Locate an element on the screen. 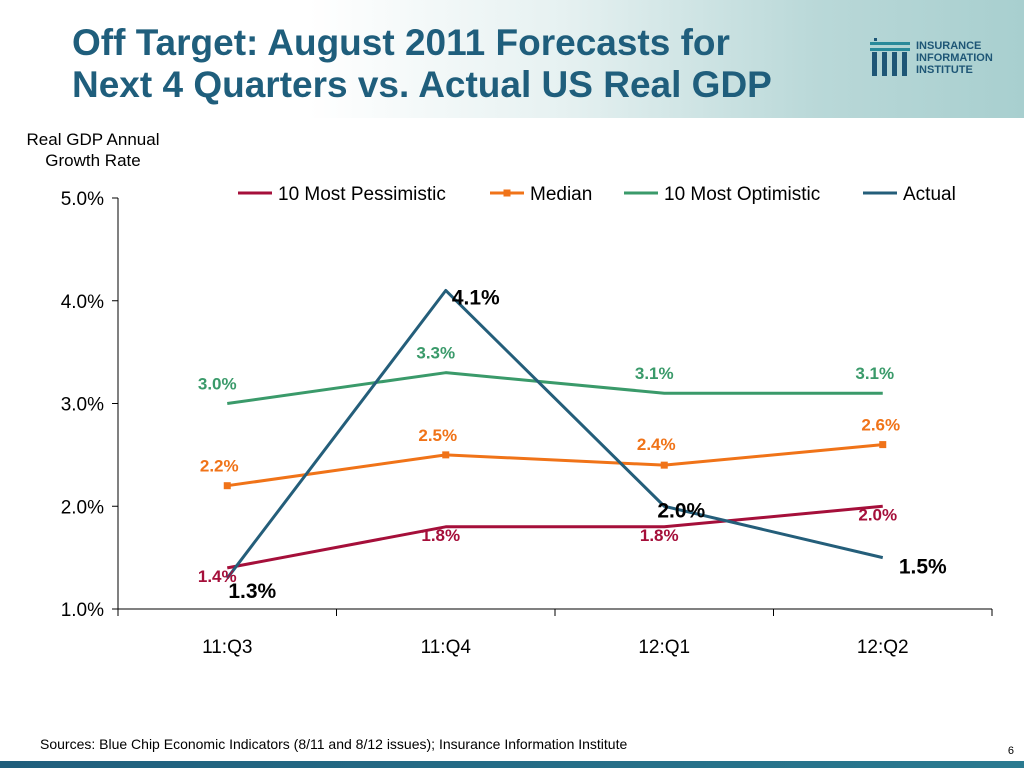 This screenshot has width=1024, height=768. legend-label: Median is located at coordinates (561, 194).